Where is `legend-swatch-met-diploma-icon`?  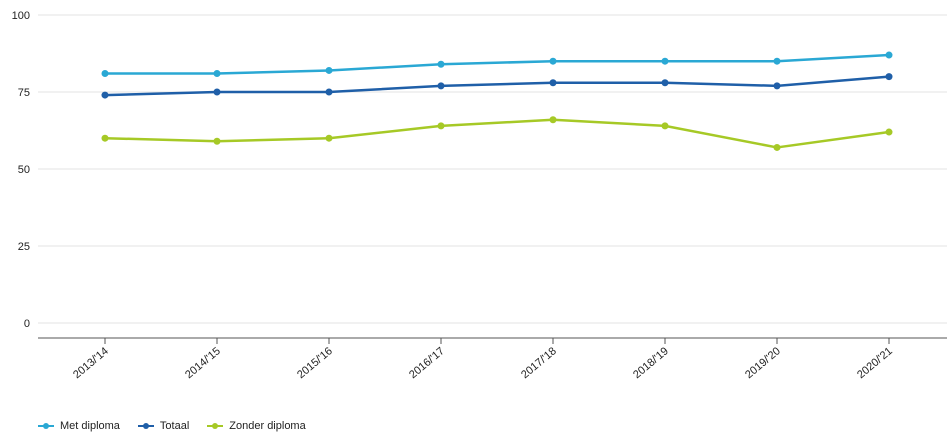 legend-swatch-met-diploma-icon is located at coordinates (46, 426).